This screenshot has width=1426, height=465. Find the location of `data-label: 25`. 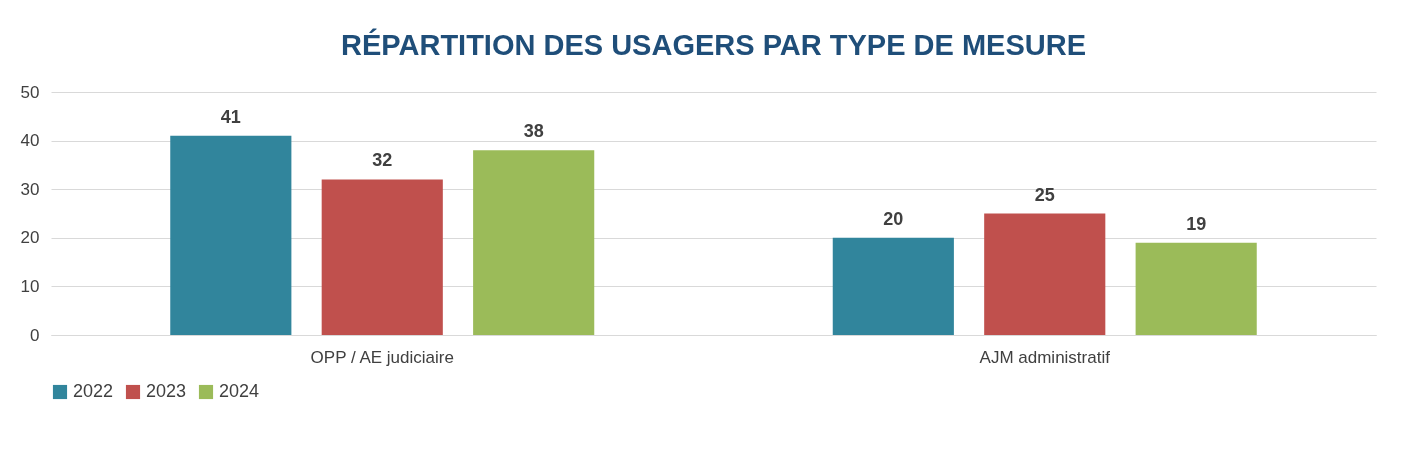

data-label: 25 is located at coordinates (1044, 194).